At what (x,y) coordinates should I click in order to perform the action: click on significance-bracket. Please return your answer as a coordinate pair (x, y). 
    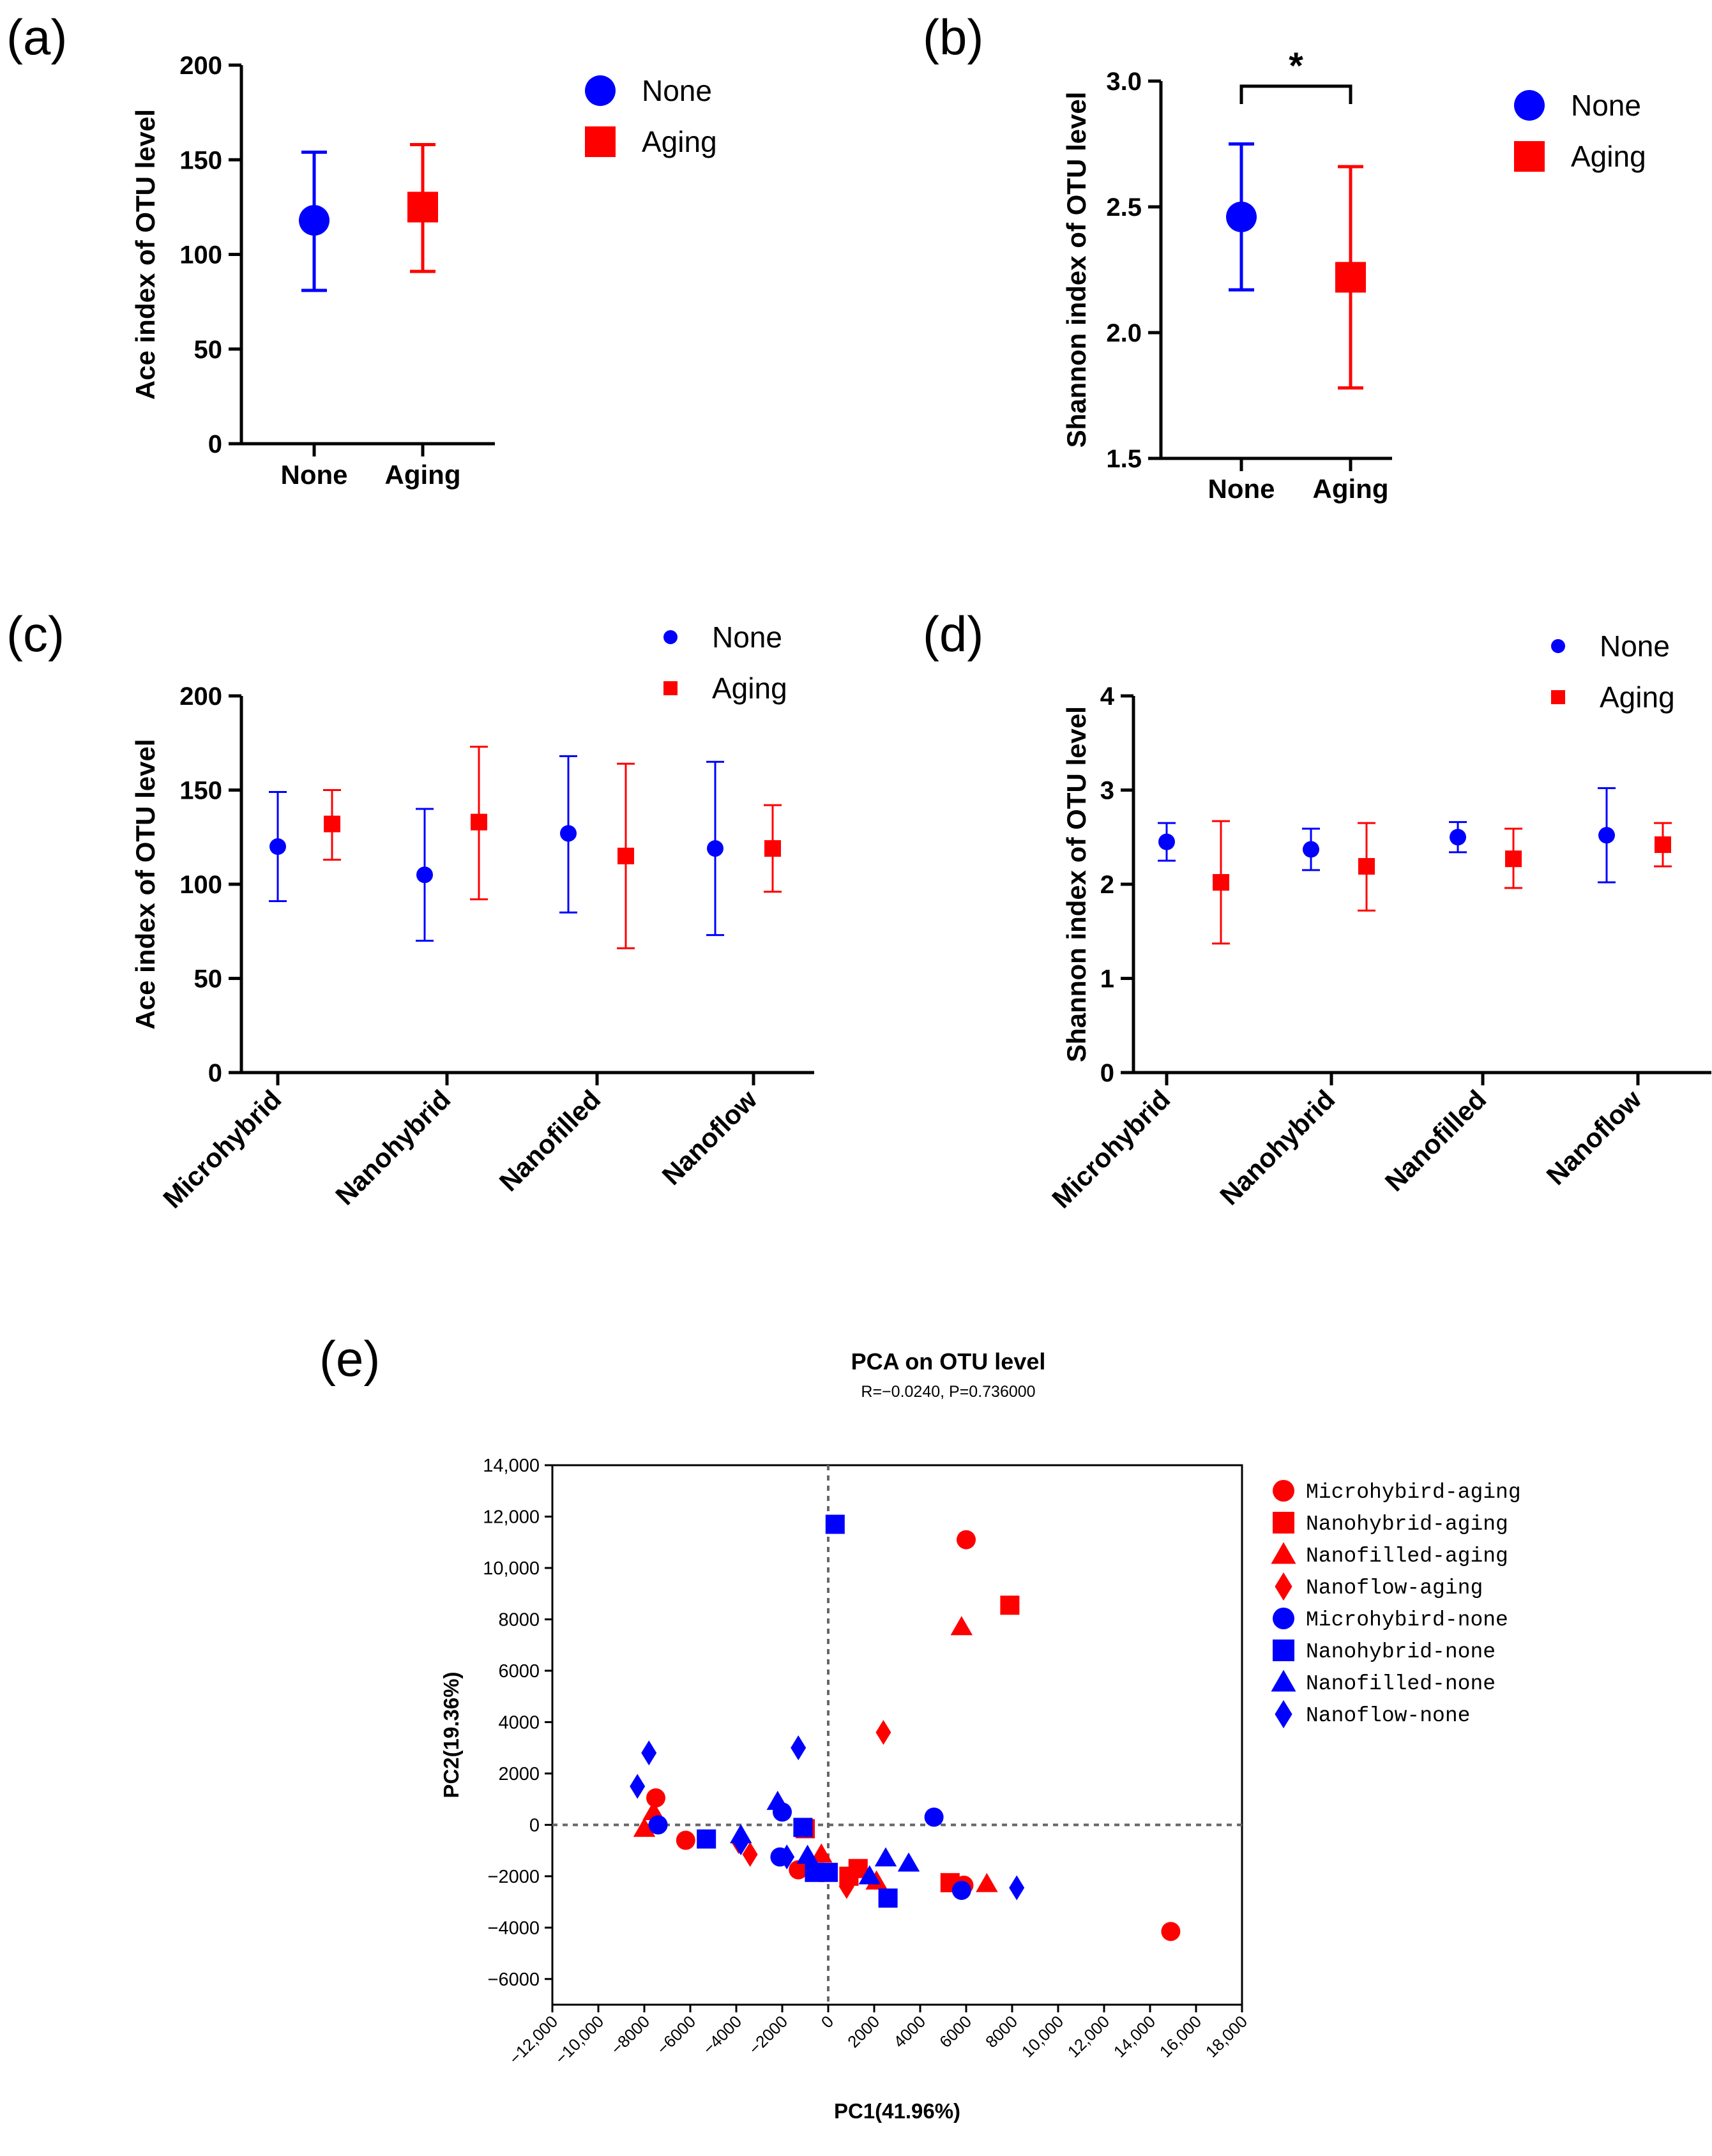
    Looking at the image, I should click on (1295, 94).